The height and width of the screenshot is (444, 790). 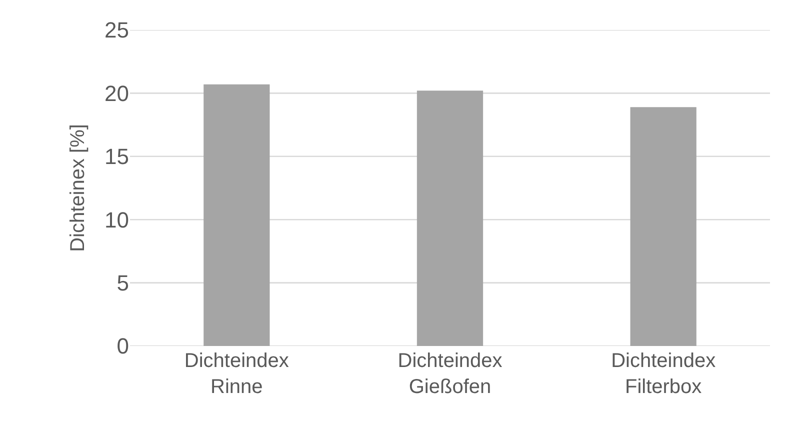 I want to click on x-tick-label: Dichteindex Filterbox, so click(x=663, y=374).